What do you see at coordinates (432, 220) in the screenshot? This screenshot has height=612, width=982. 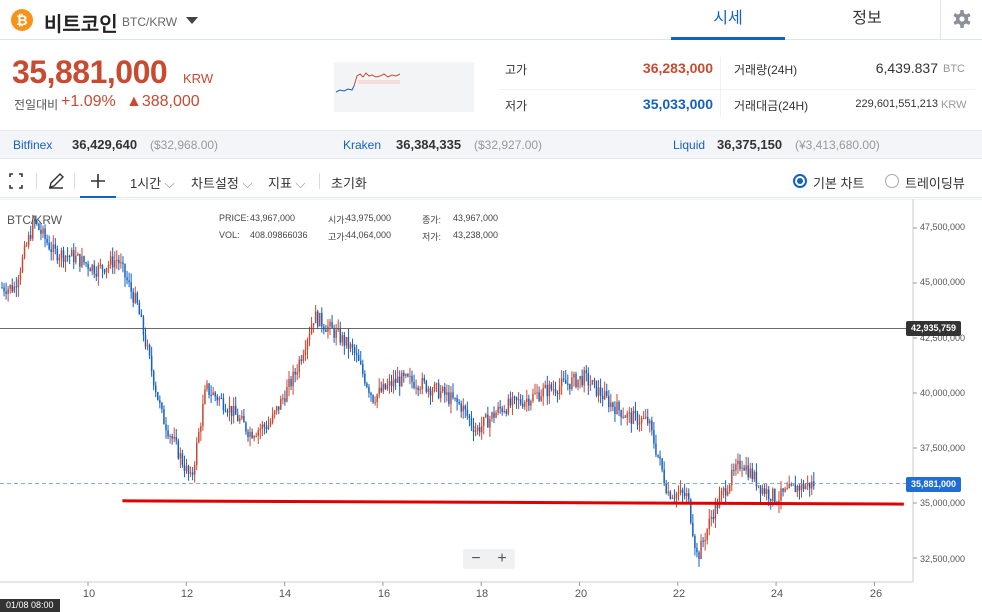 I see `ohlc-close-label: 종가:` at bounding box center [432, 220].